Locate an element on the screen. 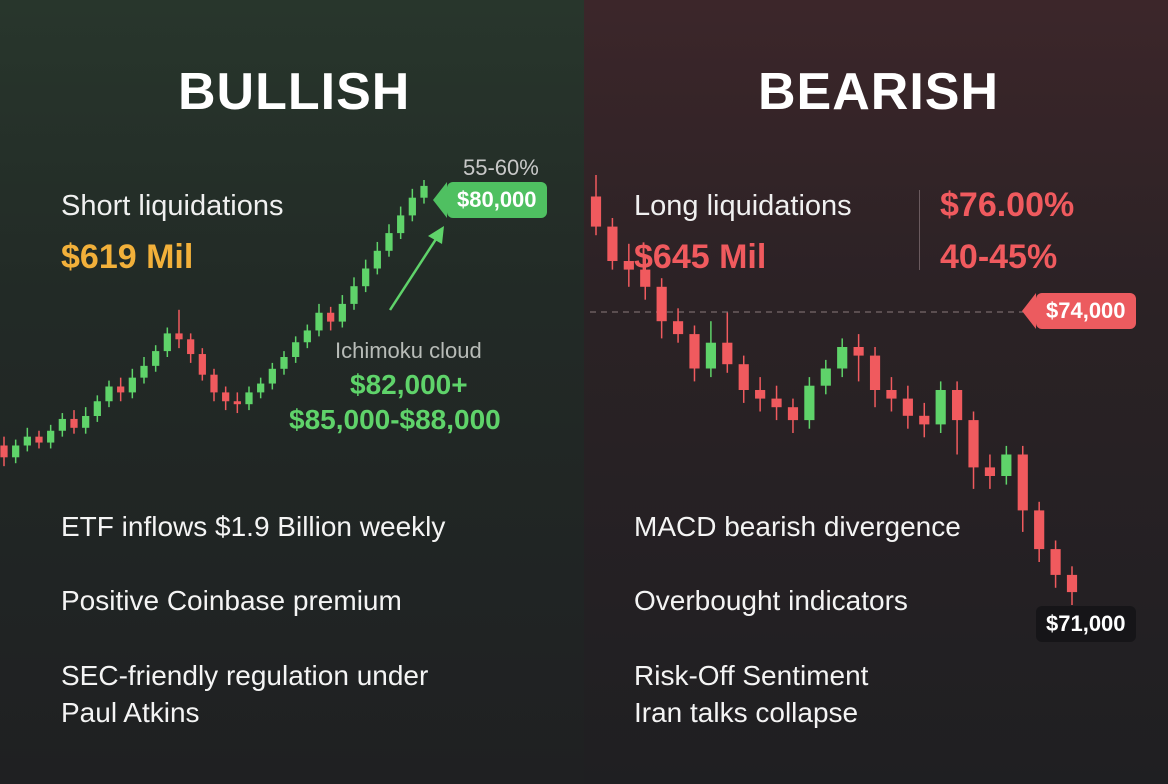 The height and width of the screenshot is (784, 1168). bullish-candles is located at coordinates (214, 323).